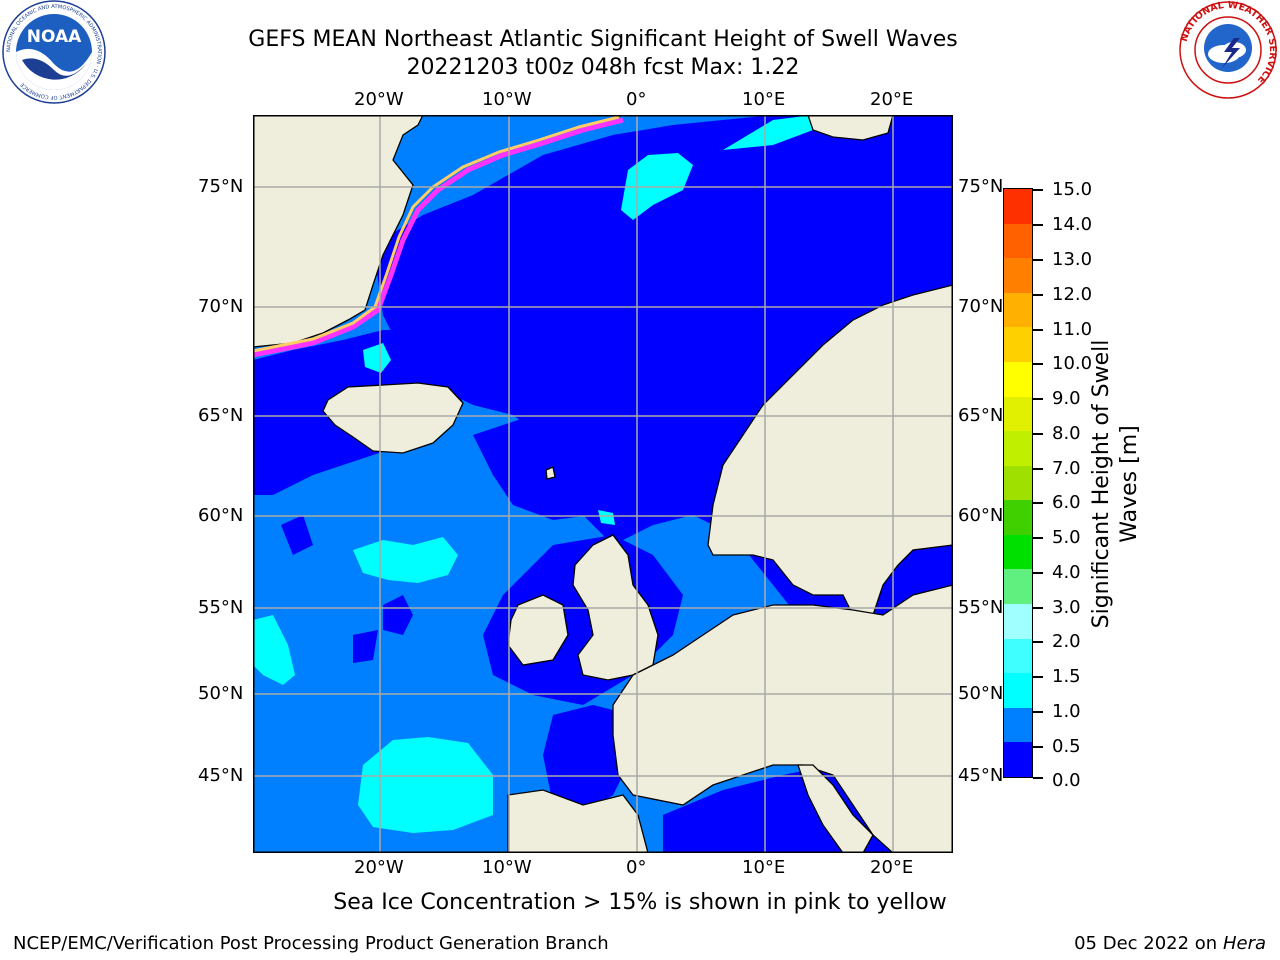 This screenshot has height=960, width=1280. Describe the element at coordinates (1066, 468) in the screenshot. I see `colorbar-tick: 7.0` at that location.